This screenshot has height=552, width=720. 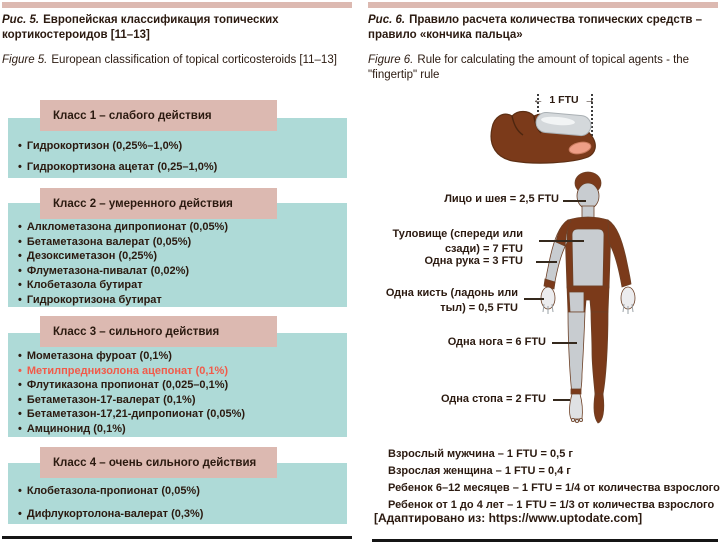 I want to click on fingertip-illustration, so click(x=543, y=137).